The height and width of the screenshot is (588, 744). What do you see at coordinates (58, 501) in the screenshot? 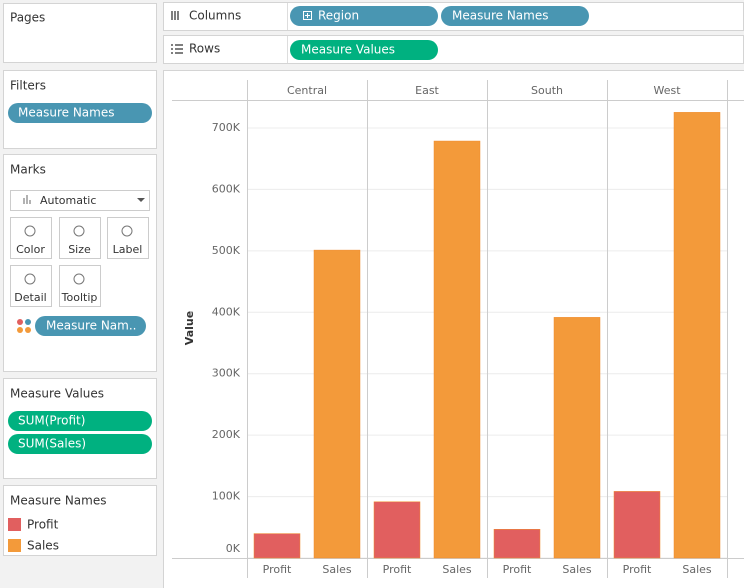
I see `card-title: Measure Names` at bounding box center [58, 501].